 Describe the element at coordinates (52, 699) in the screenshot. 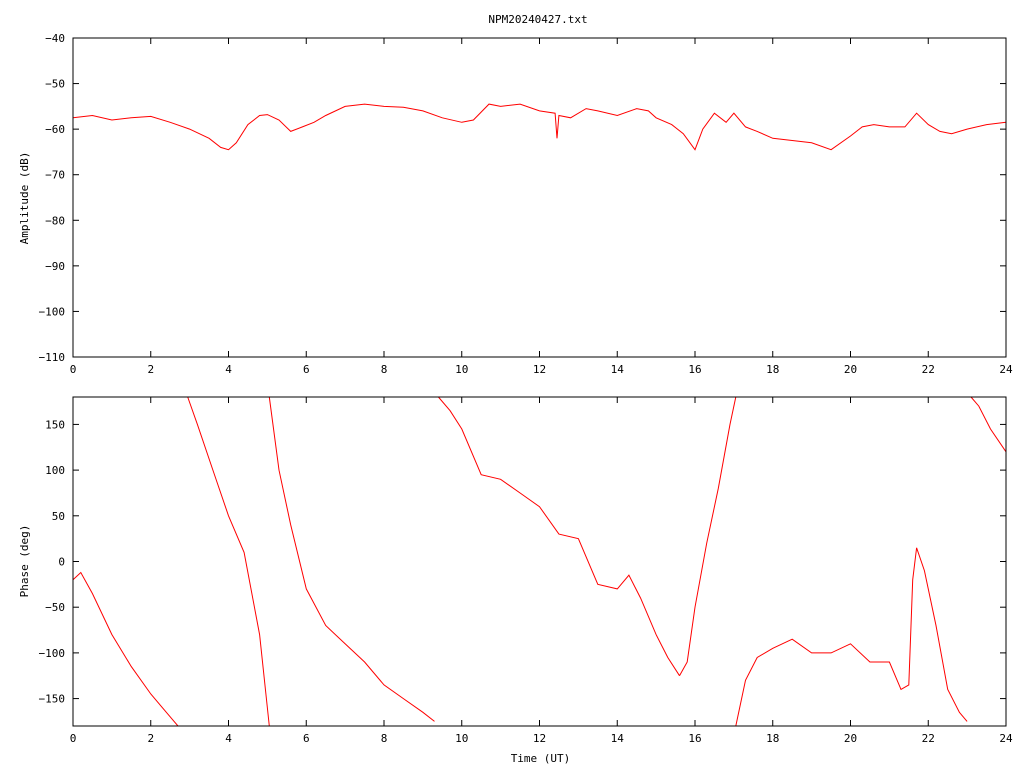

I see `y-tick-label: −150` at that location.